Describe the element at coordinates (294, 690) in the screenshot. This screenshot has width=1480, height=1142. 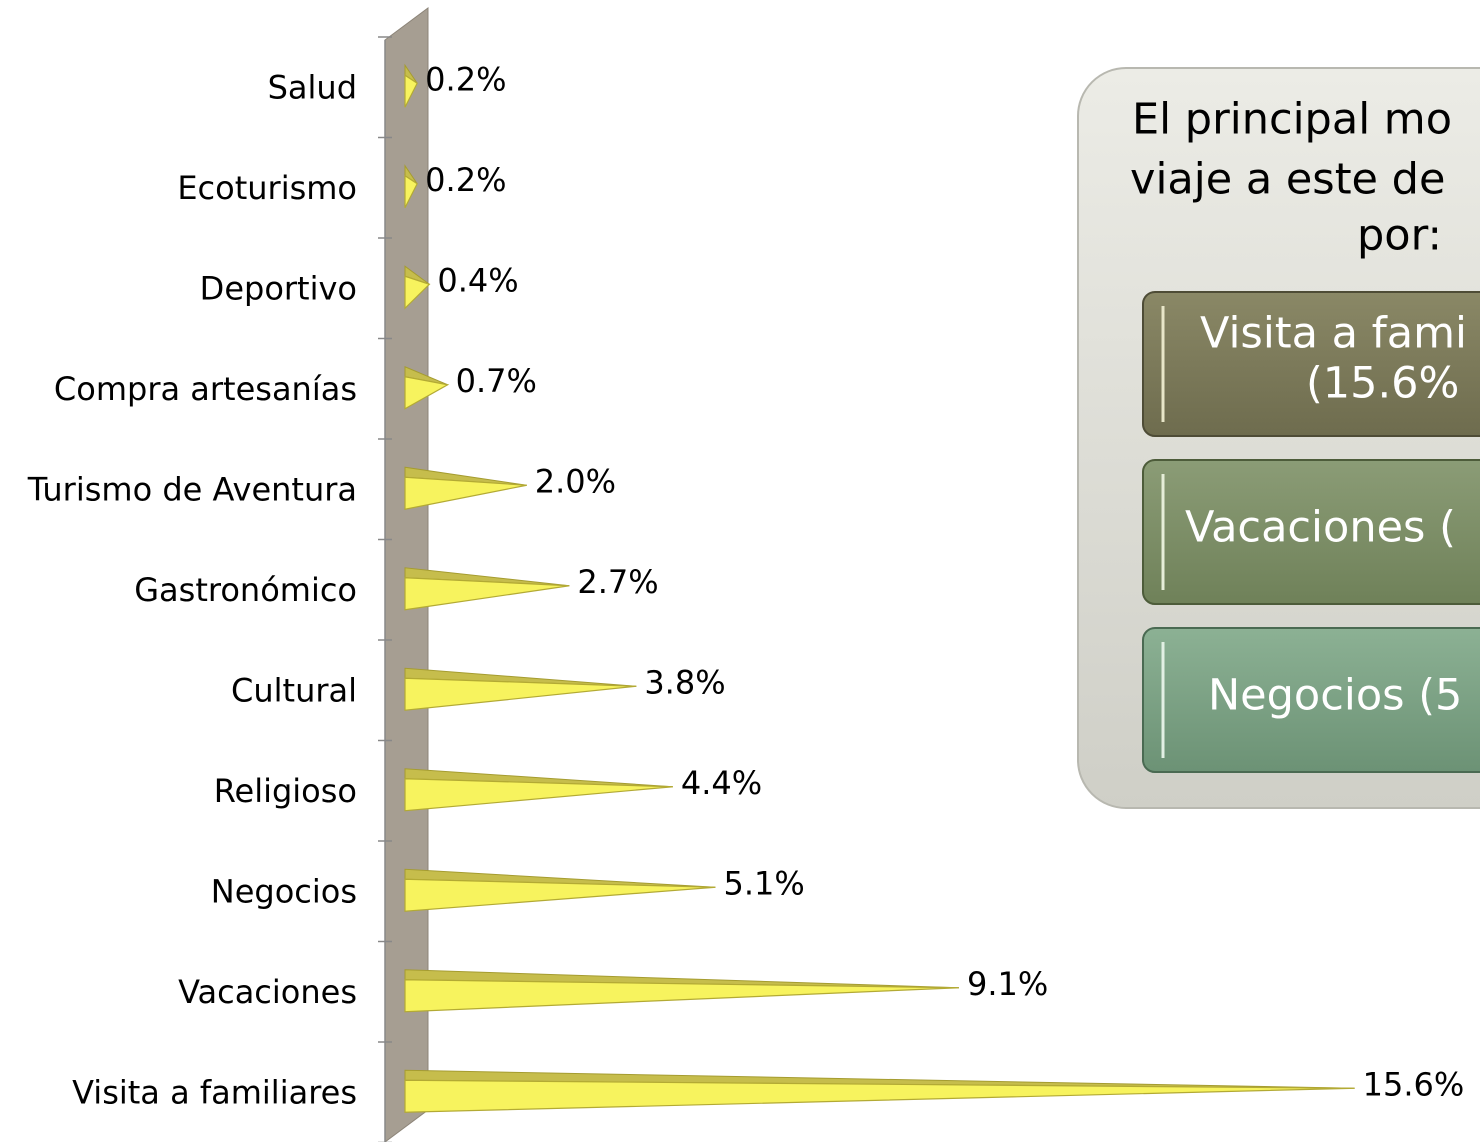
I see `category-label: Cultural` at that location.